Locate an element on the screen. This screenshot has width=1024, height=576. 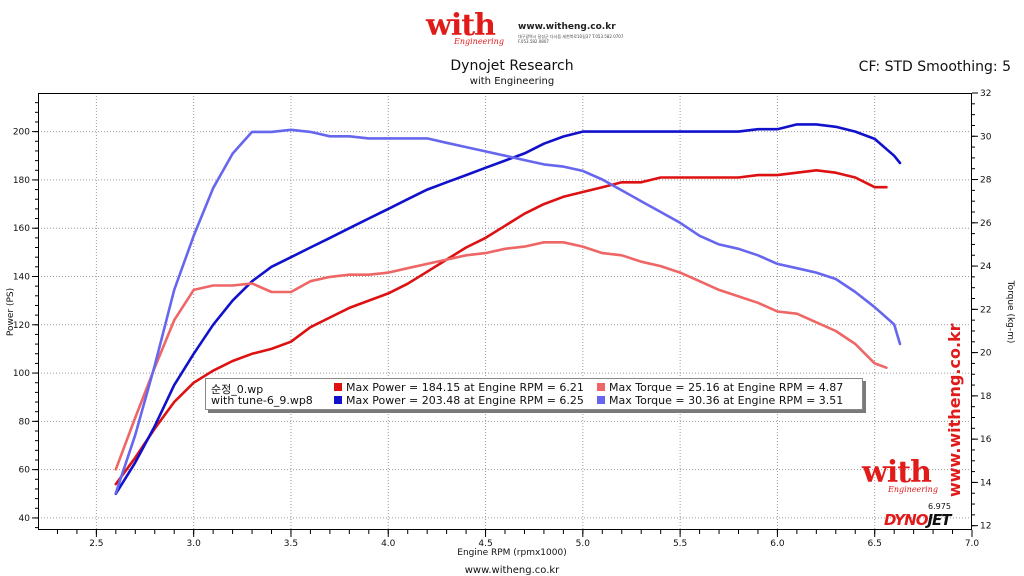
legend-text: Max Power = 184.15 at Engine RPM = 6.21 is located at coordinates (465, 387).